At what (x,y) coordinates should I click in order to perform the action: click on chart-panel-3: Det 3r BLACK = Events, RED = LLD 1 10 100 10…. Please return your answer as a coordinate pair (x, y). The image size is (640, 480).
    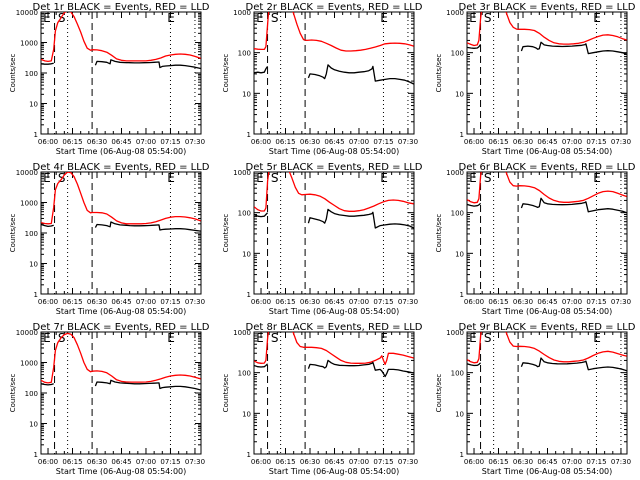
    Looking at the image, I should click on (535, 79).